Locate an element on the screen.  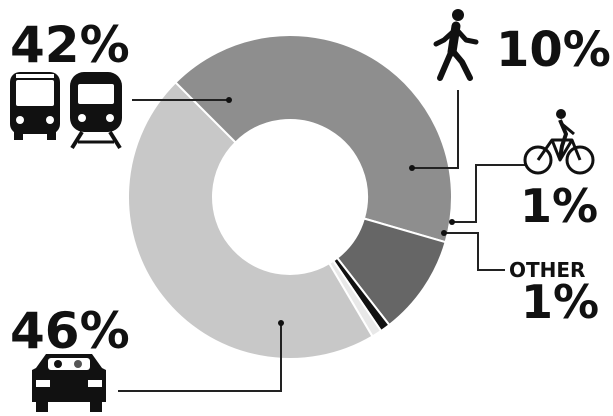
leader-line-other is located at coordinates (474, 251).